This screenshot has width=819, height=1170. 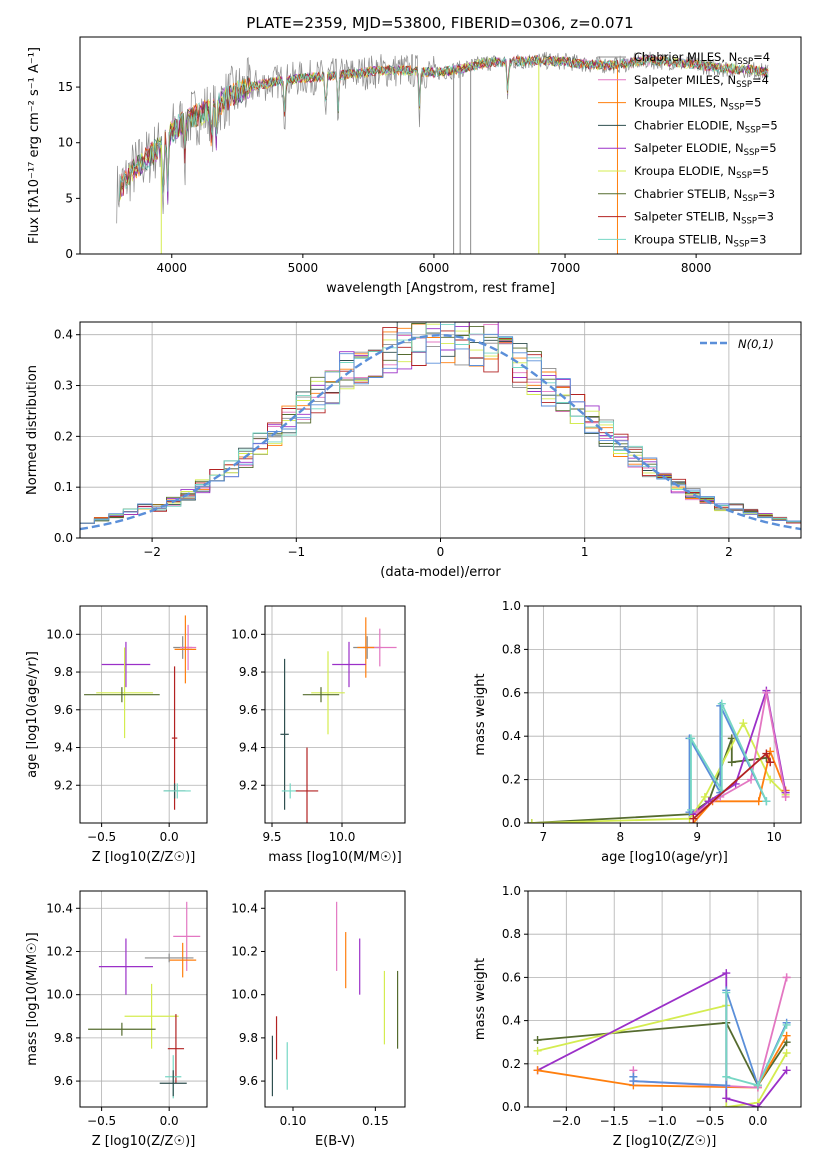 What do you see at coordinates (566, 1121) in the screenshot?
I see `x-tick-label: −2.0` at bounding box center [566, 1121].